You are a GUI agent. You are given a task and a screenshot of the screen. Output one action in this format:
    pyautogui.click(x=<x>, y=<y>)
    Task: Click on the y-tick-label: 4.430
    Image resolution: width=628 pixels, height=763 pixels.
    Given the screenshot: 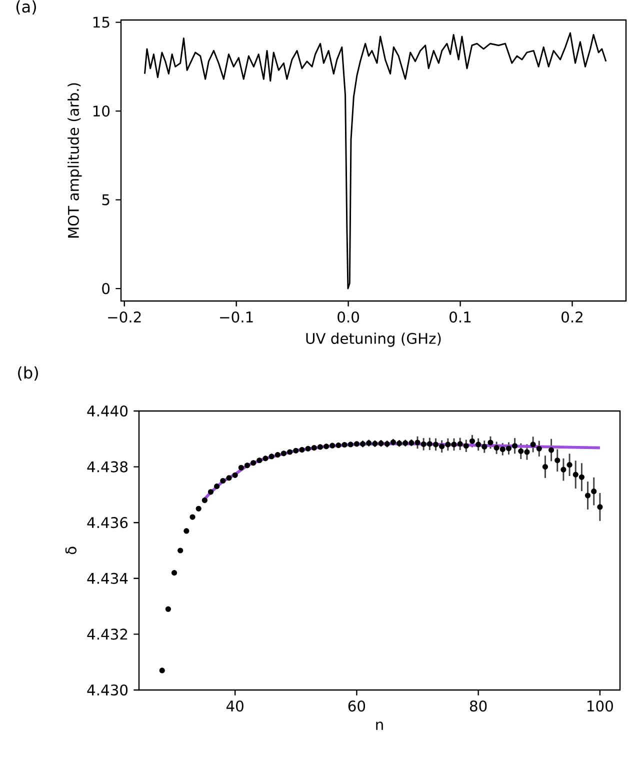 What is the action you would take?
    pyautogui.click(x=107, y=690)
    